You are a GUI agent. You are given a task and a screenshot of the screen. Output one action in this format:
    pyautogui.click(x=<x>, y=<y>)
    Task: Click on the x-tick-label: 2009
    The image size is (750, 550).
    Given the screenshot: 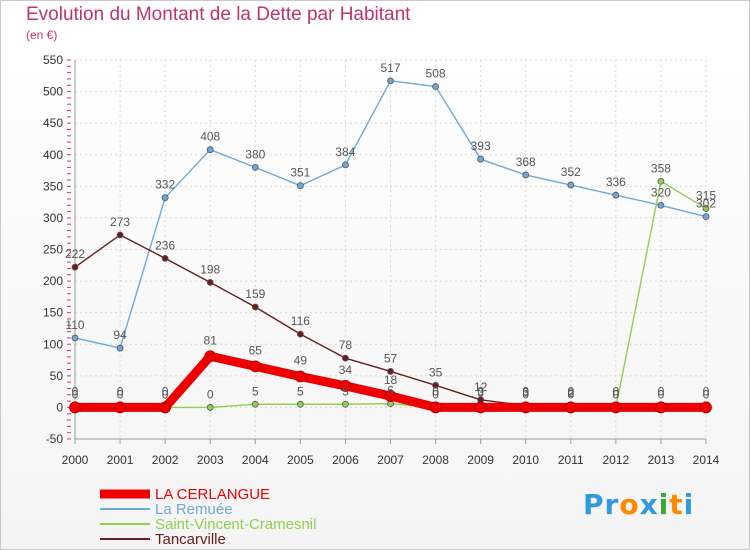 What is the action you would take?
    pyautogui.click(x=480, y=460)
    